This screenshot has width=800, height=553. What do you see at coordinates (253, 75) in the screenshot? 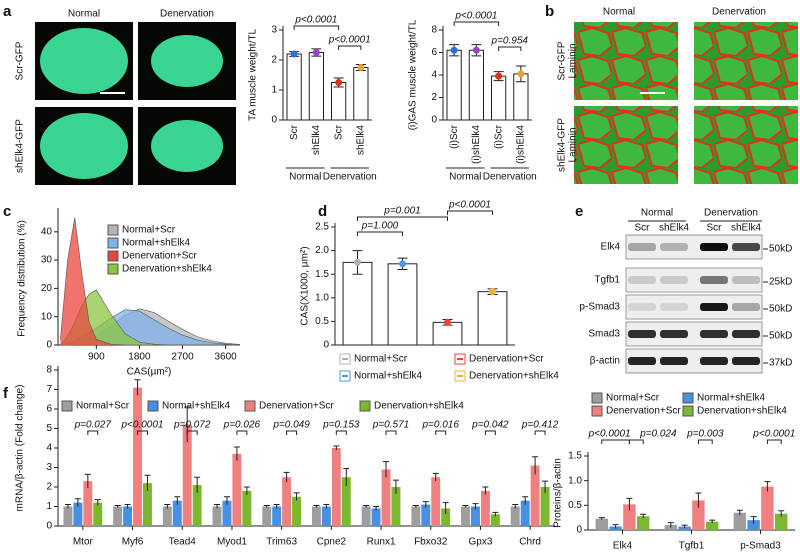
I see `y-axis-label: TA muscle weight/TL` at bounding box center [253, 75].